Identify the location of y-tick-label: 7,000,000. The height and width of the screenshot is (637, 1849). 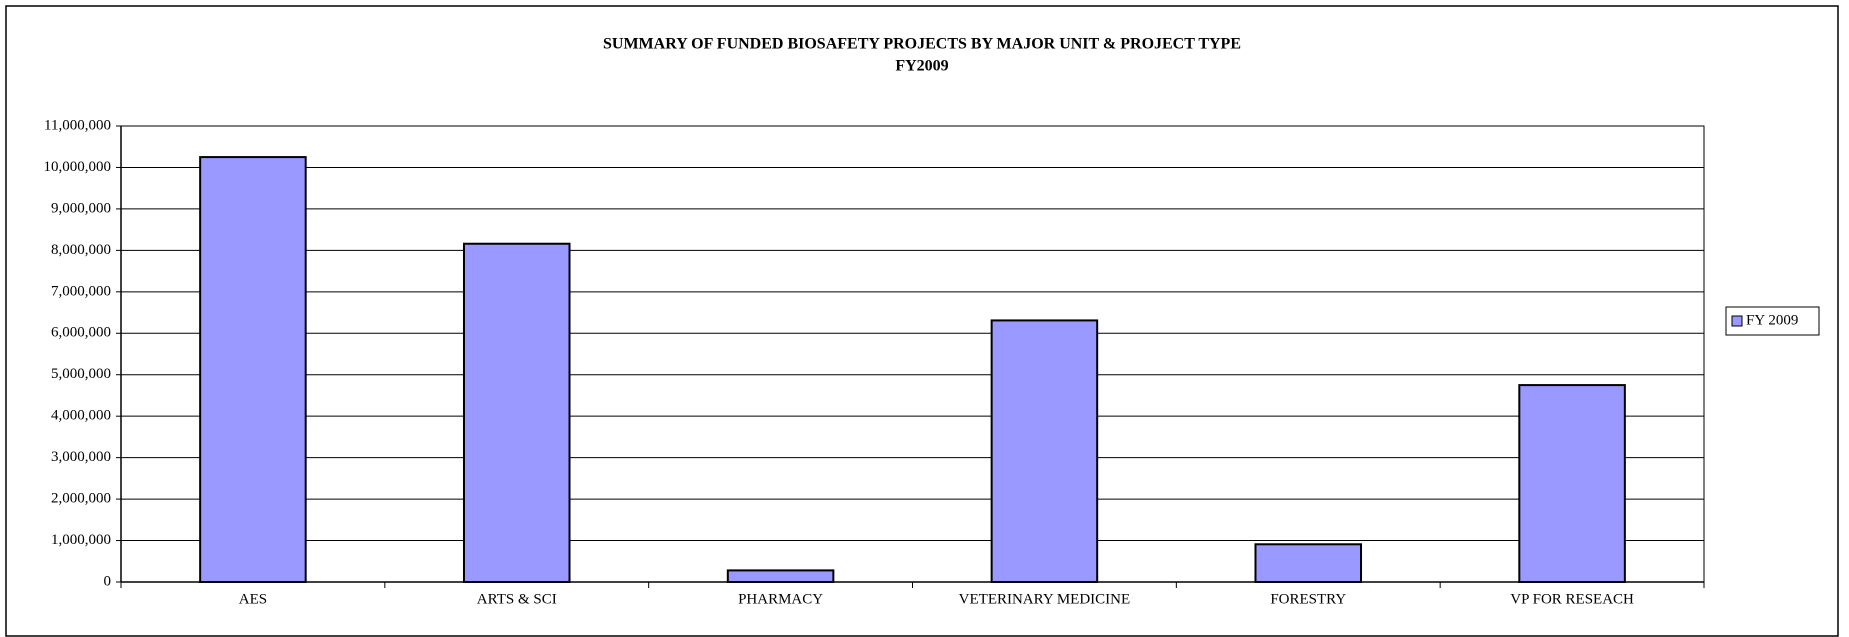
(81, 291).